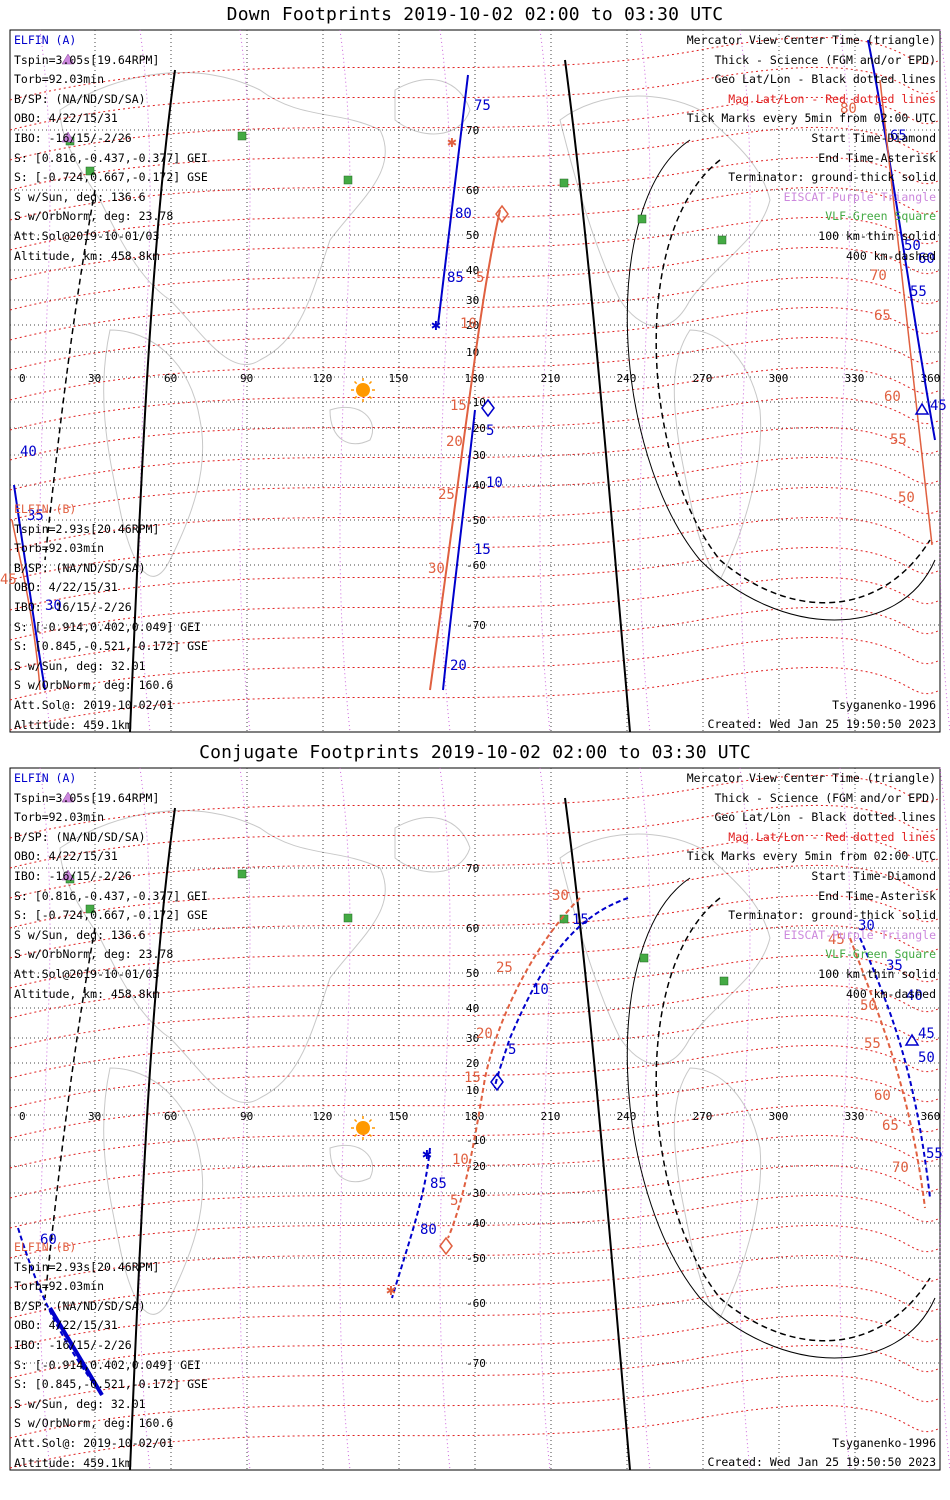 Image resolution: width=950 pixels, height=1500 pixels. Describe the element at coordinates (898, 440) in the screenshot. I see `elfin-b-time-label: 55` at that location.